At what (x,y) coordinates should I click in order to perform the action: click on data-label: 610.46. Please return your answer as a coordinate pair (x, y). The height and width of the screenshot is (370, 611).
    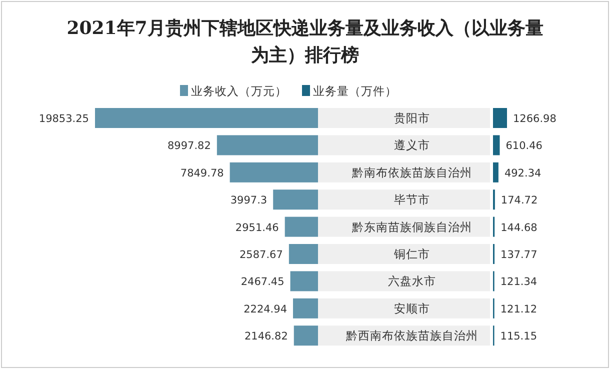
    Looking at the image, I should click on (524, 146).